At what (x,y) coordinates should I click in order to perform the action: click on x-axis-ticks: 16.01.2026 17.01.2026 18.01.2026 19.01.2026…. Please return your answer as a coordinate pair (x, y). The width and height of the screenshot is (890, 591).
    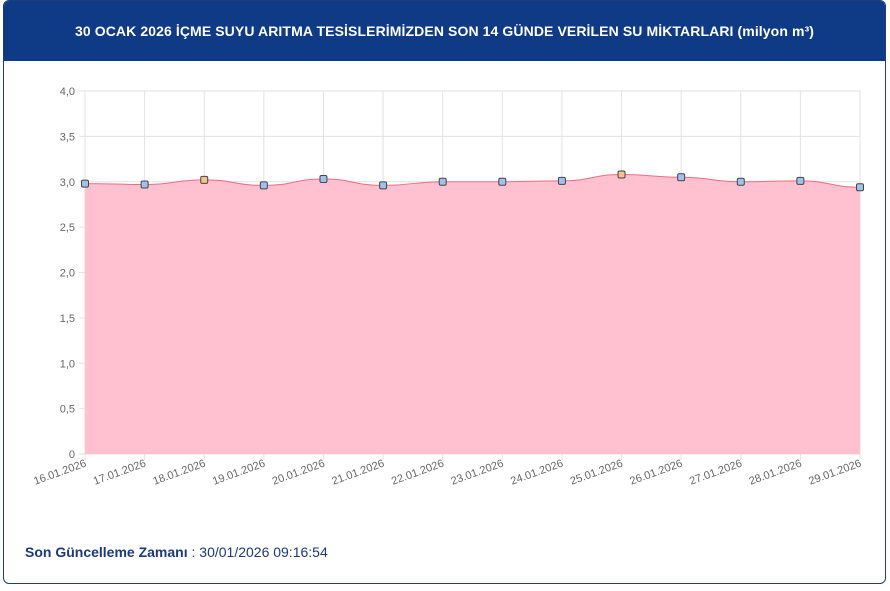
    Looking at the image, I should click on (447, 473).